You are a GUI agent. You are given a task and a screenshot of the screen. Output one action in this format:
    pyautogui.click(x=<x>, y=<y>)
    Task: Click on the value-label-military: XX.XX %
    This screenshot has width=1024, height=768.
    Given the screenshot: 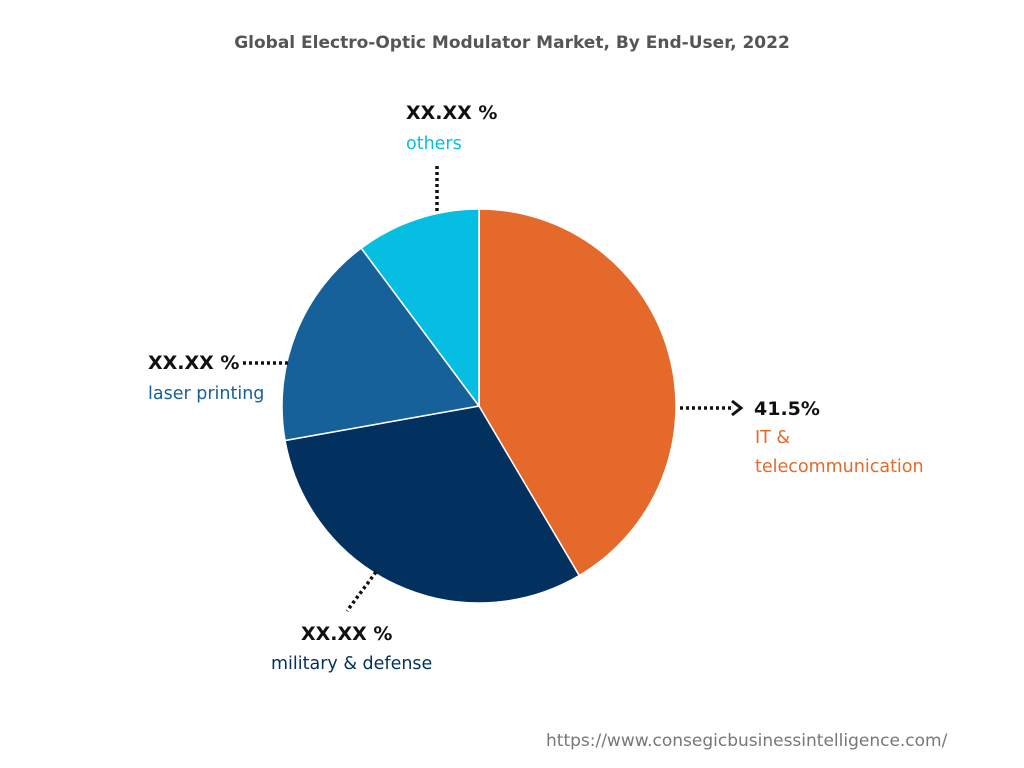 What is the action you would take?
    pyautogui.click(x=347, y=634)
    